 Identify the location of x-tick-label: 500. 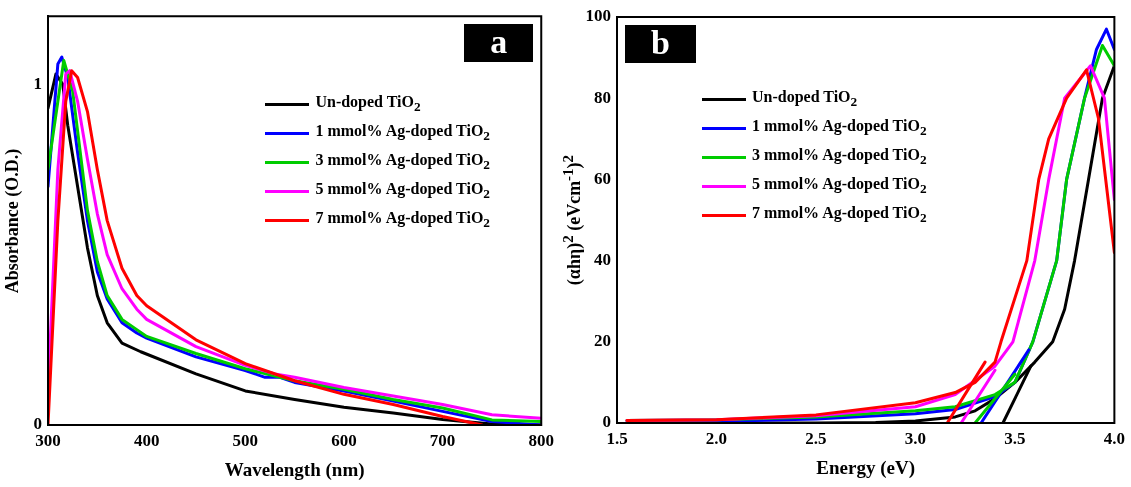
(245, 440).